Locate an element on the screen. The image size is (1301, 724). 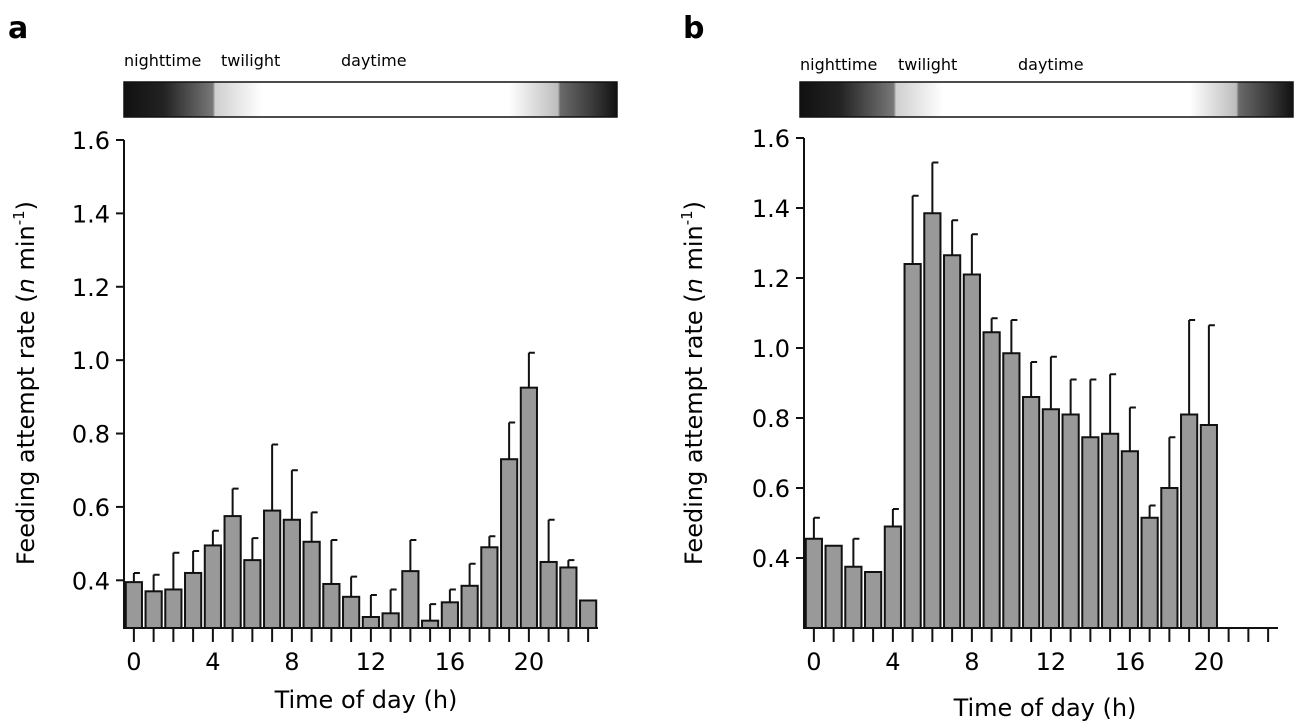
x-axis-title: Time of day (h) is located at coordinates (1045, 708).